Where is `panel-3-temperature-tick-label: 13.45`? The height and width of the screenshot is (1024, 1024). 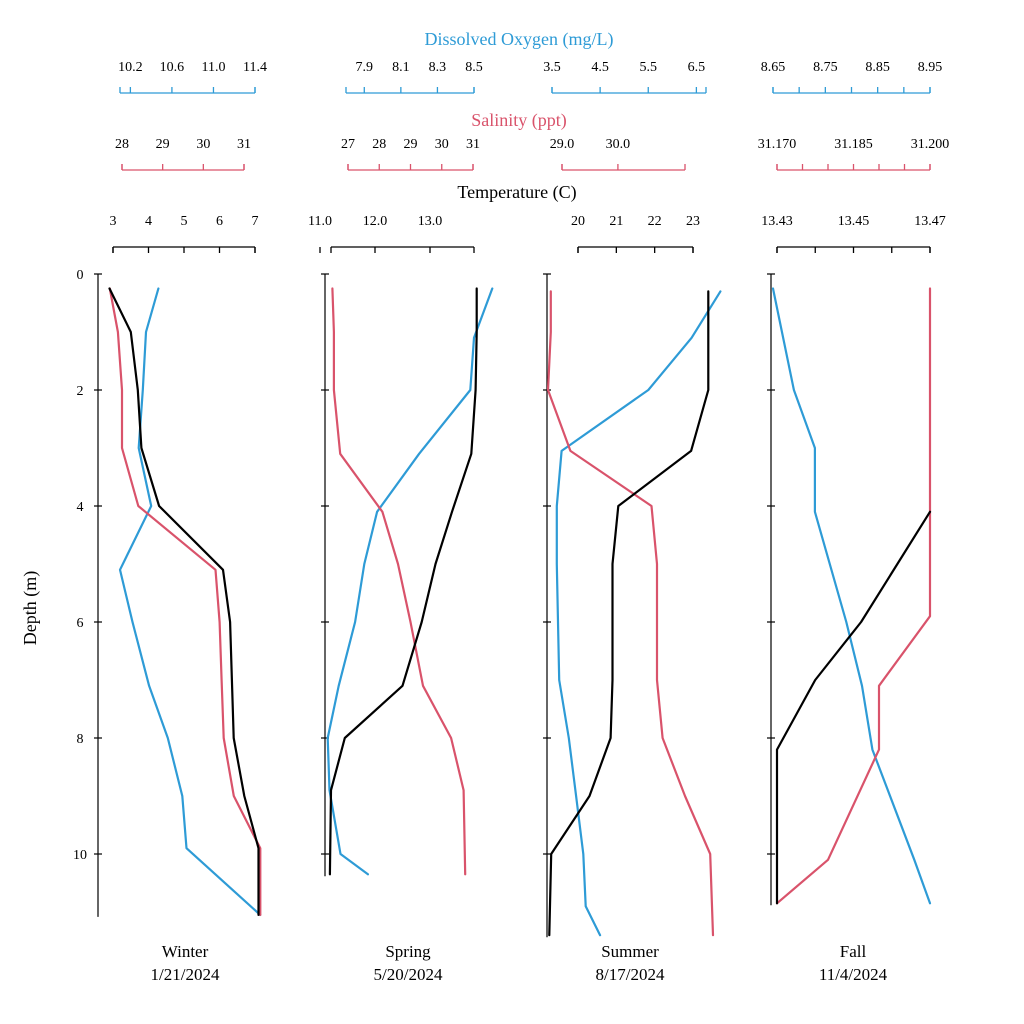
panel-3-temperature-tick-label: 13.45 is located at coordinates (854, 221).